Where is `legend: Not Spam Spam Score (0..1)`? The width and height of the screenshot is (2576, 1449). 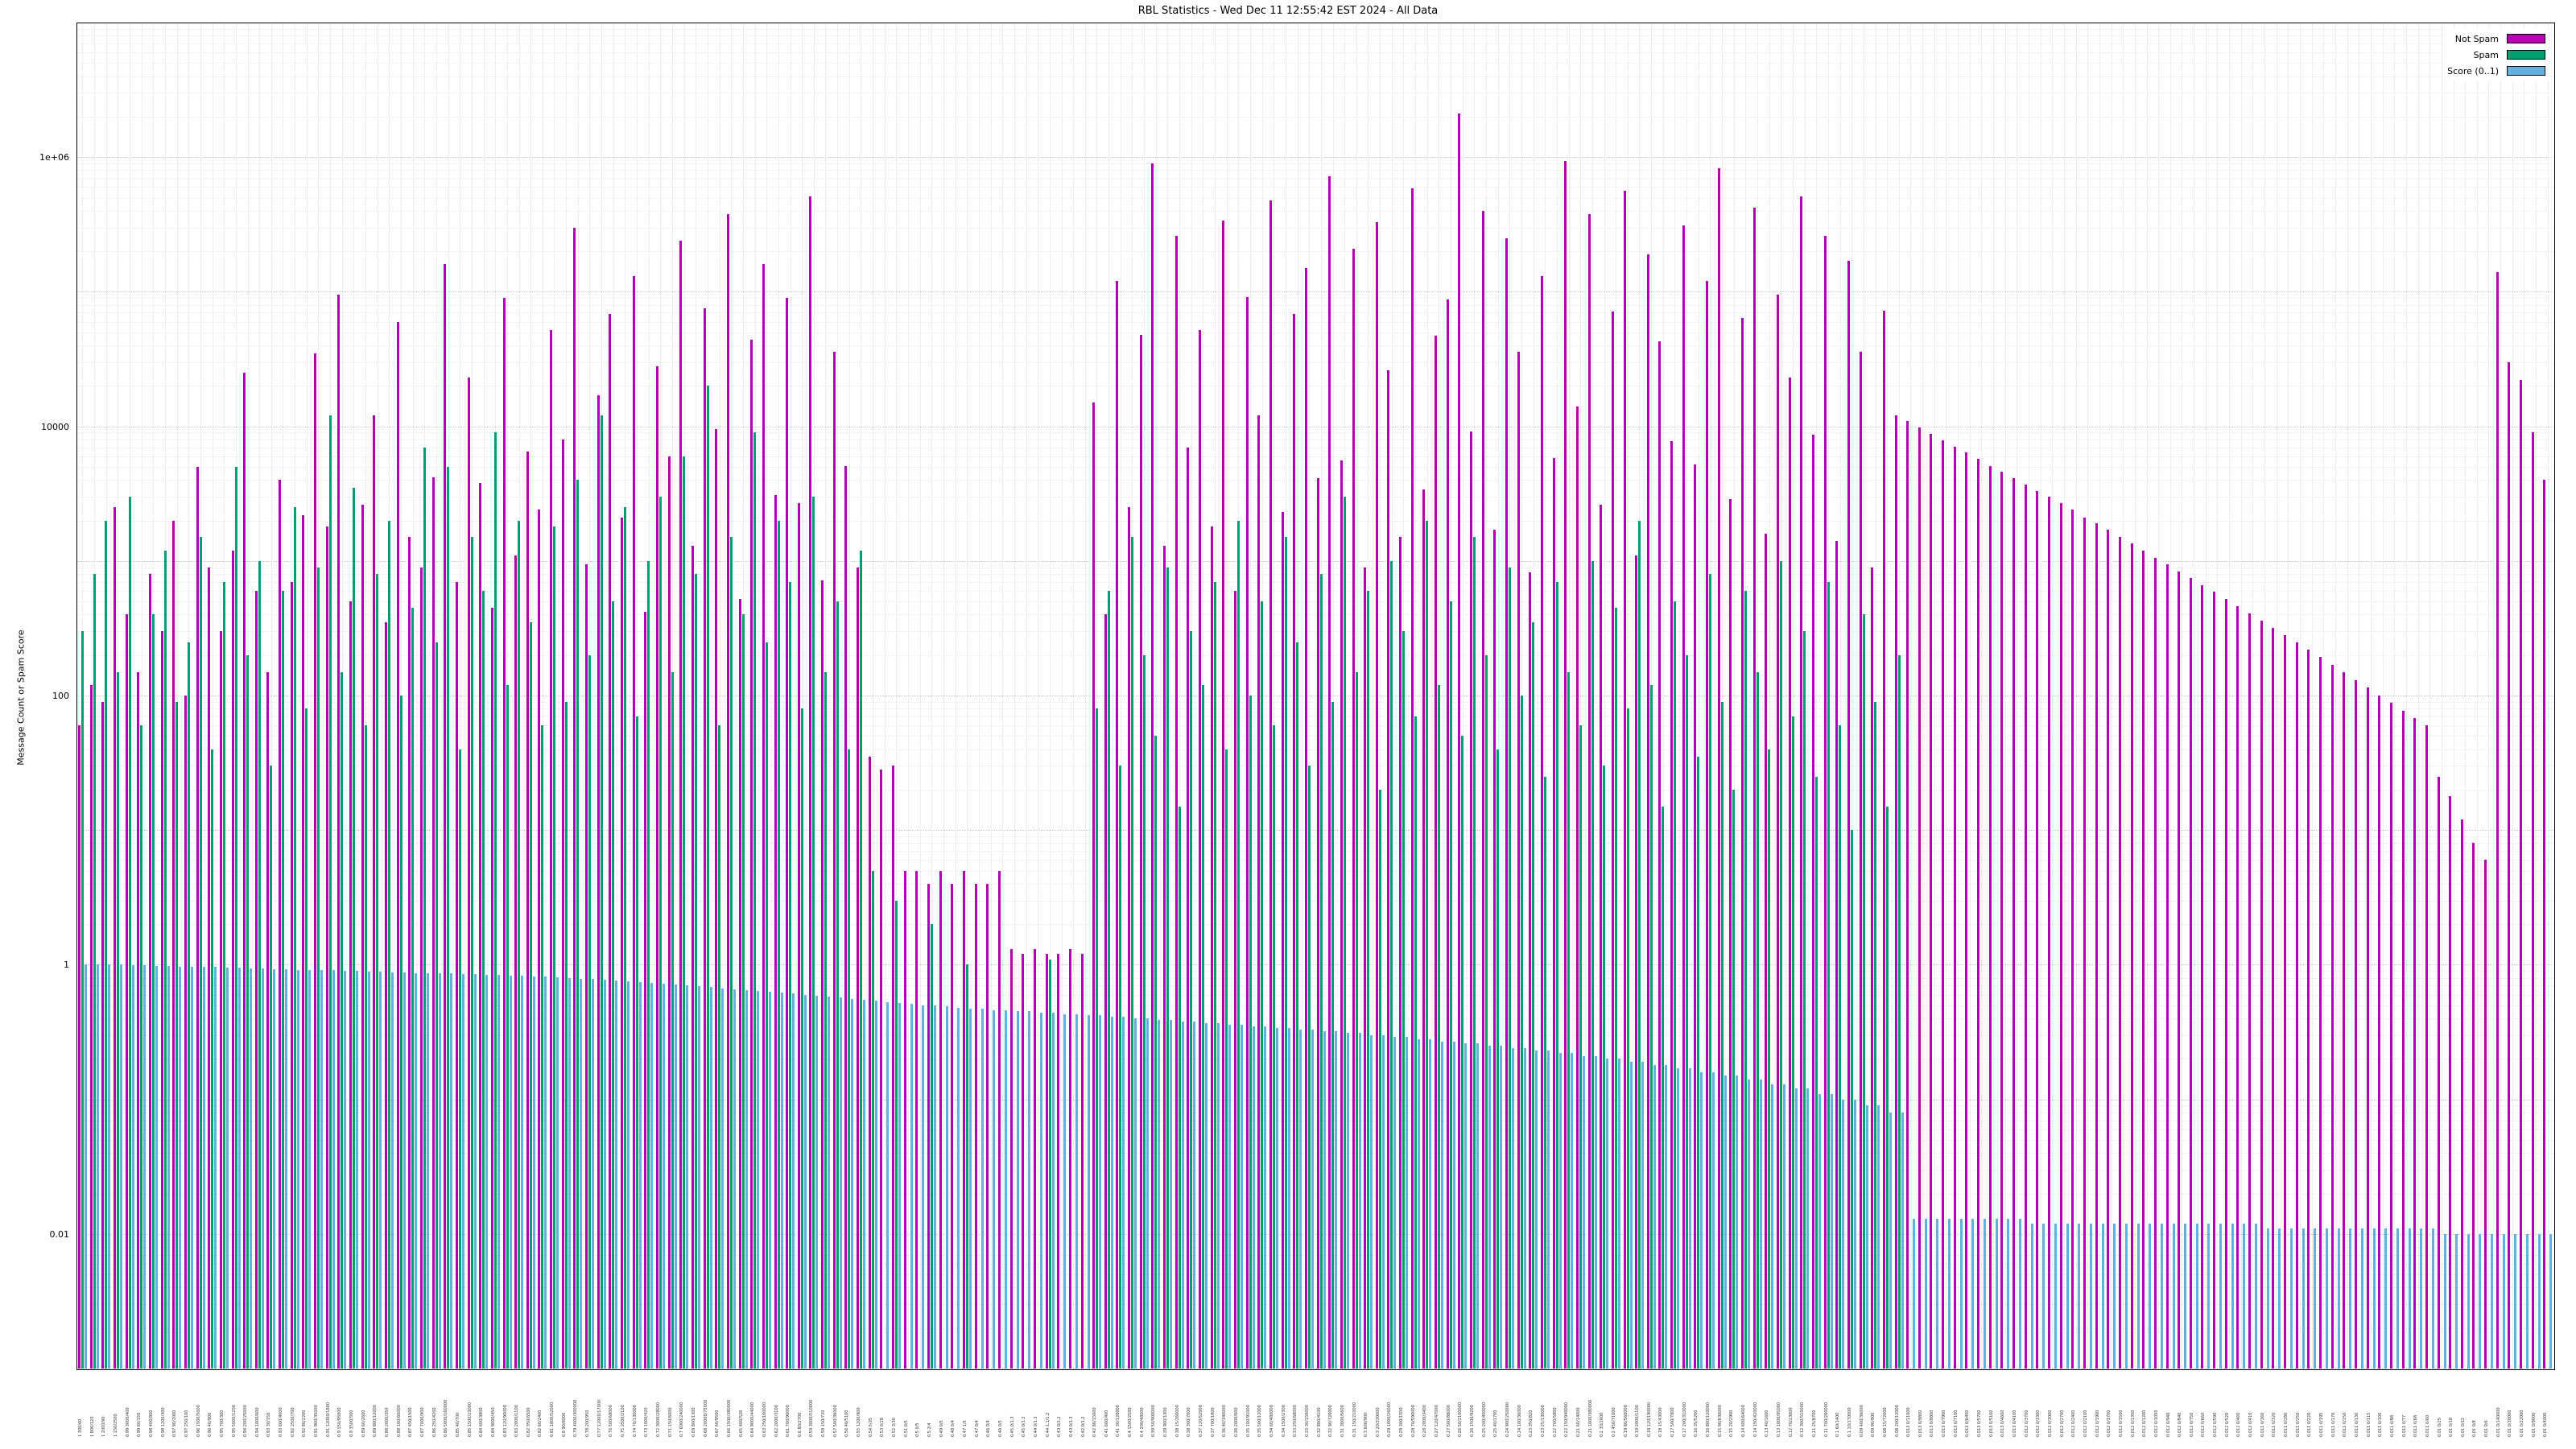
legend: Not Spam Spam Score (0..1) is located at coordinates (2496, 54).